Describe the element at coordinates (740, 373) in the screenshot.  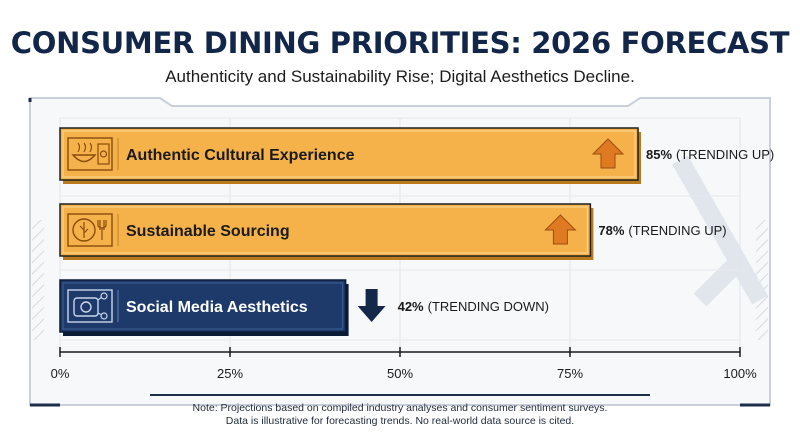
I see `x-tick-label: 100%` at that location.